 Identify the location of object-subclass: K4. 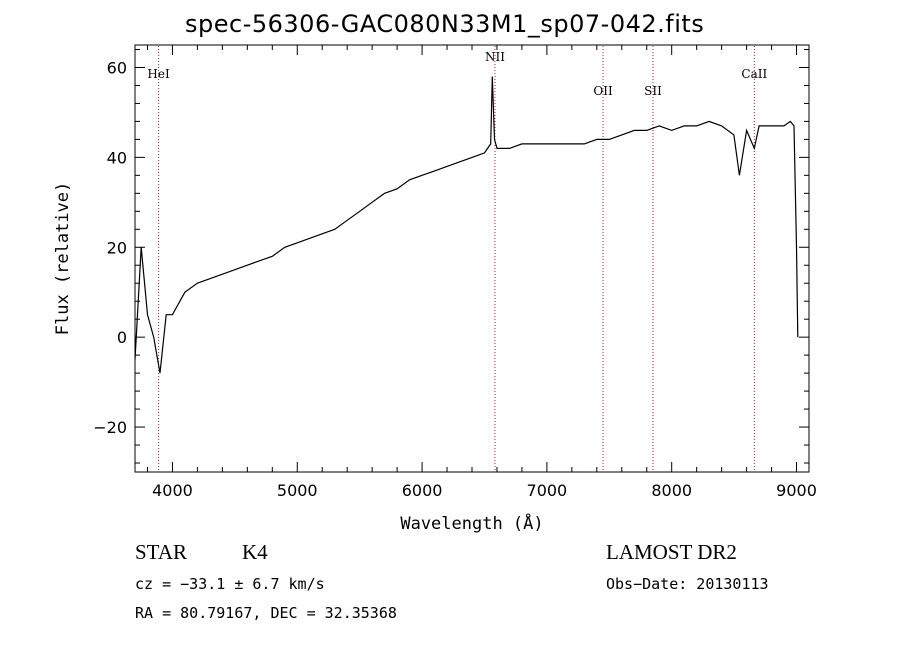
(255, 552).